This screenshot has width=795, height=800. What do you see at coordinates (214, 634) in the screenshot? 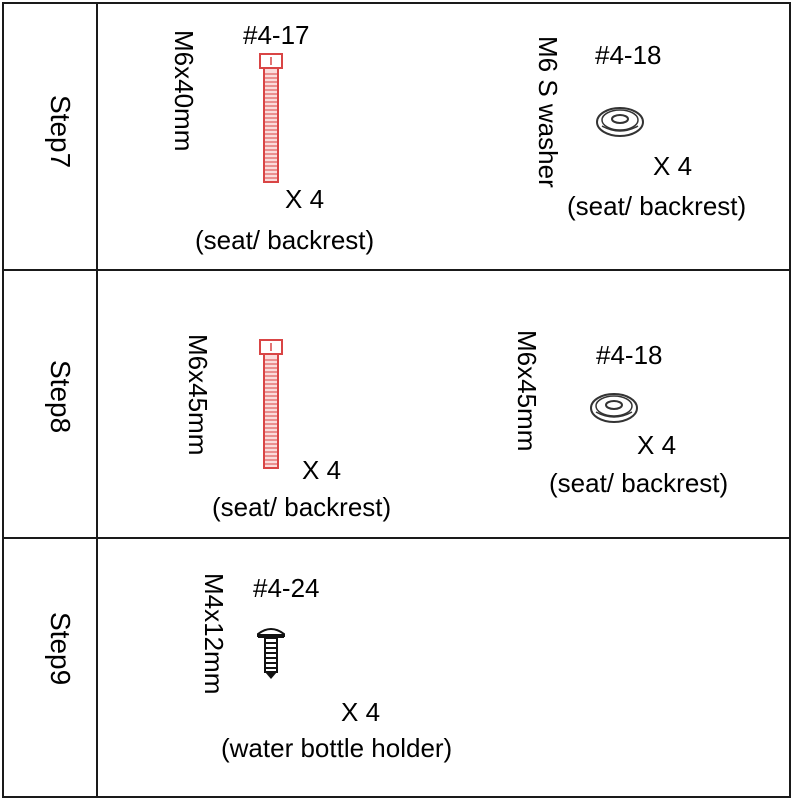
I see `part-size: M4x12mm` at bounding box center [214, 634].